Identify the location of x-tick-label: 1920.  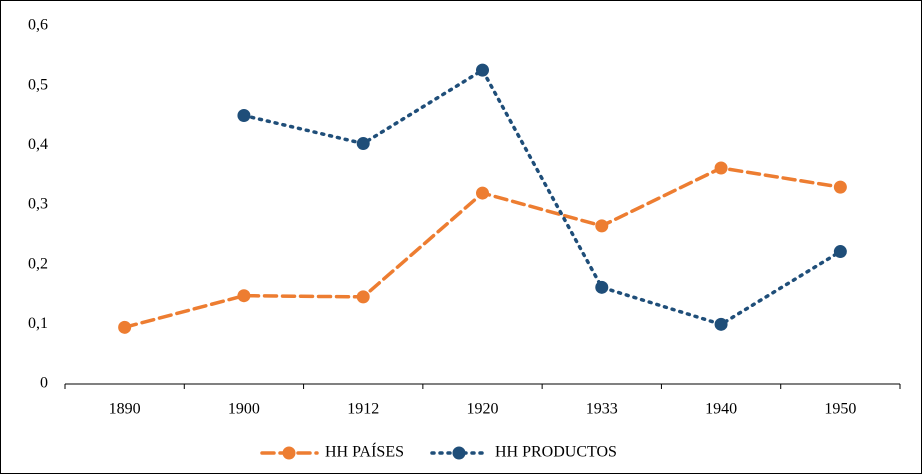
(483, 409).